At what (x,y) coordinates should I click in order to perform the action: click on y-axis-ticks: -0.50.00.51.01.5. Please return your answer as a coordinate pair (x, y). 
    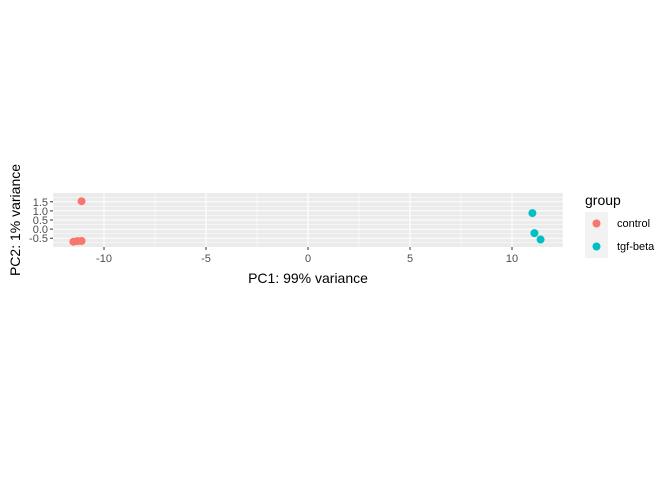
    Looking at the image, I should click on (41, 221).